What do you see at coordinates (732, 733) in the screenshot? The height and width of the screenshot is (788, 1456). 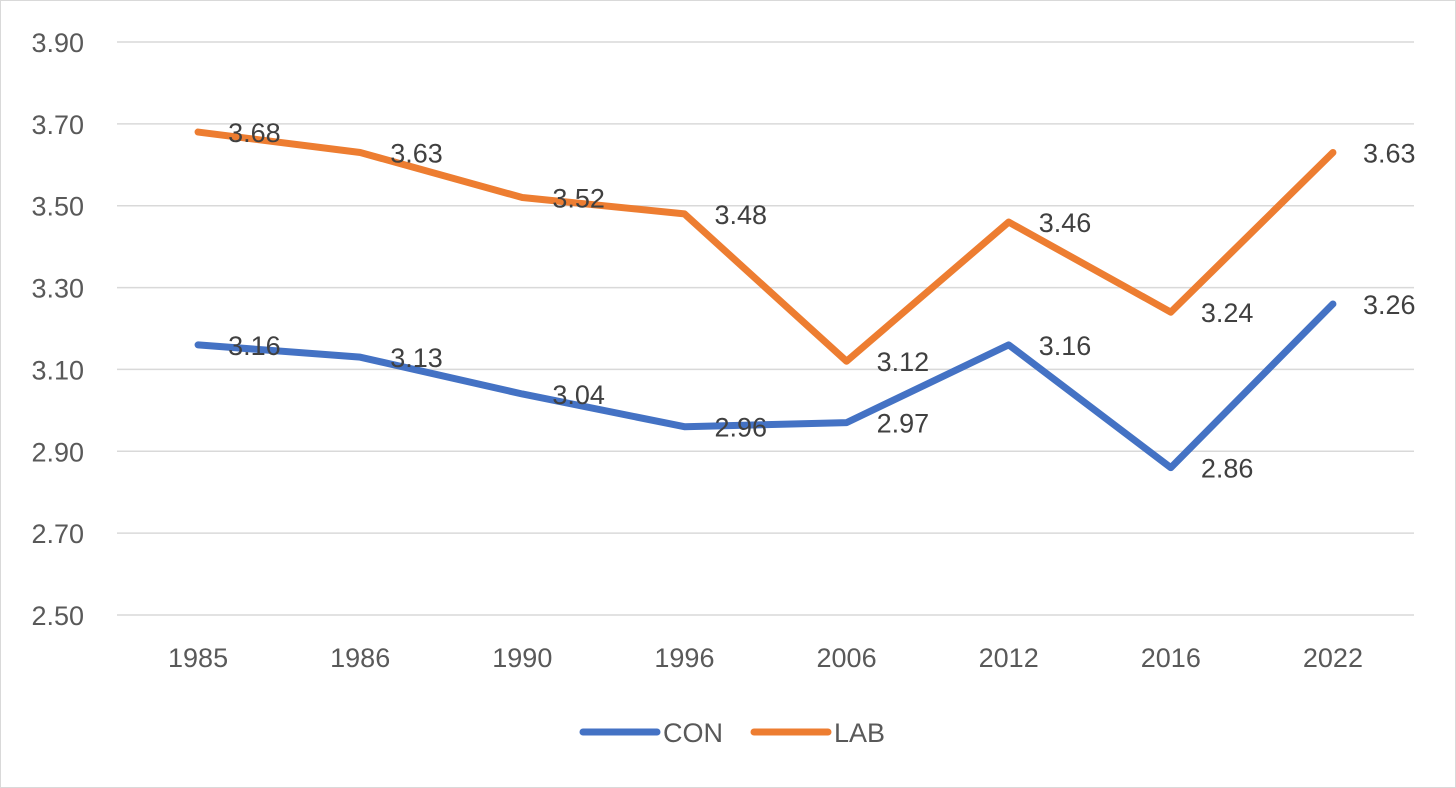 I see `legend: CON LAB` at bounding box center [732, 733].